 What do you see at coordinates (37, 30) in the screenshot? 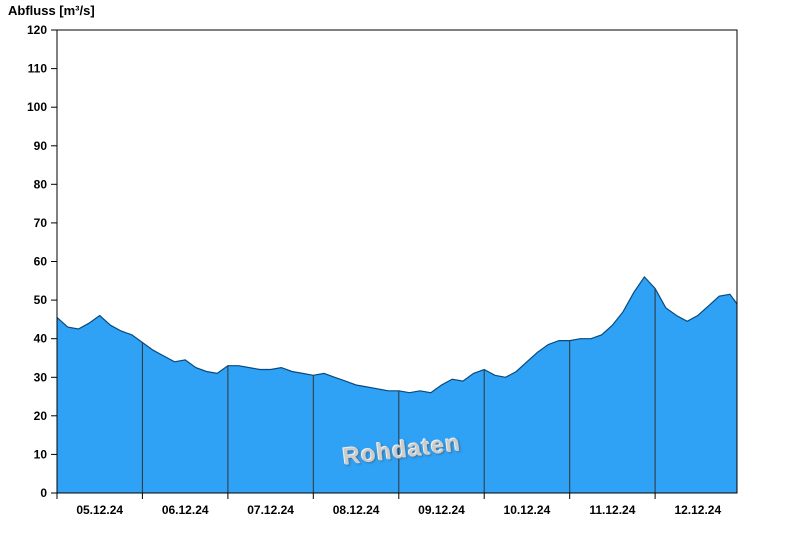
I see `y-axis-tick-label: 120` at bounding box center [37, 30].